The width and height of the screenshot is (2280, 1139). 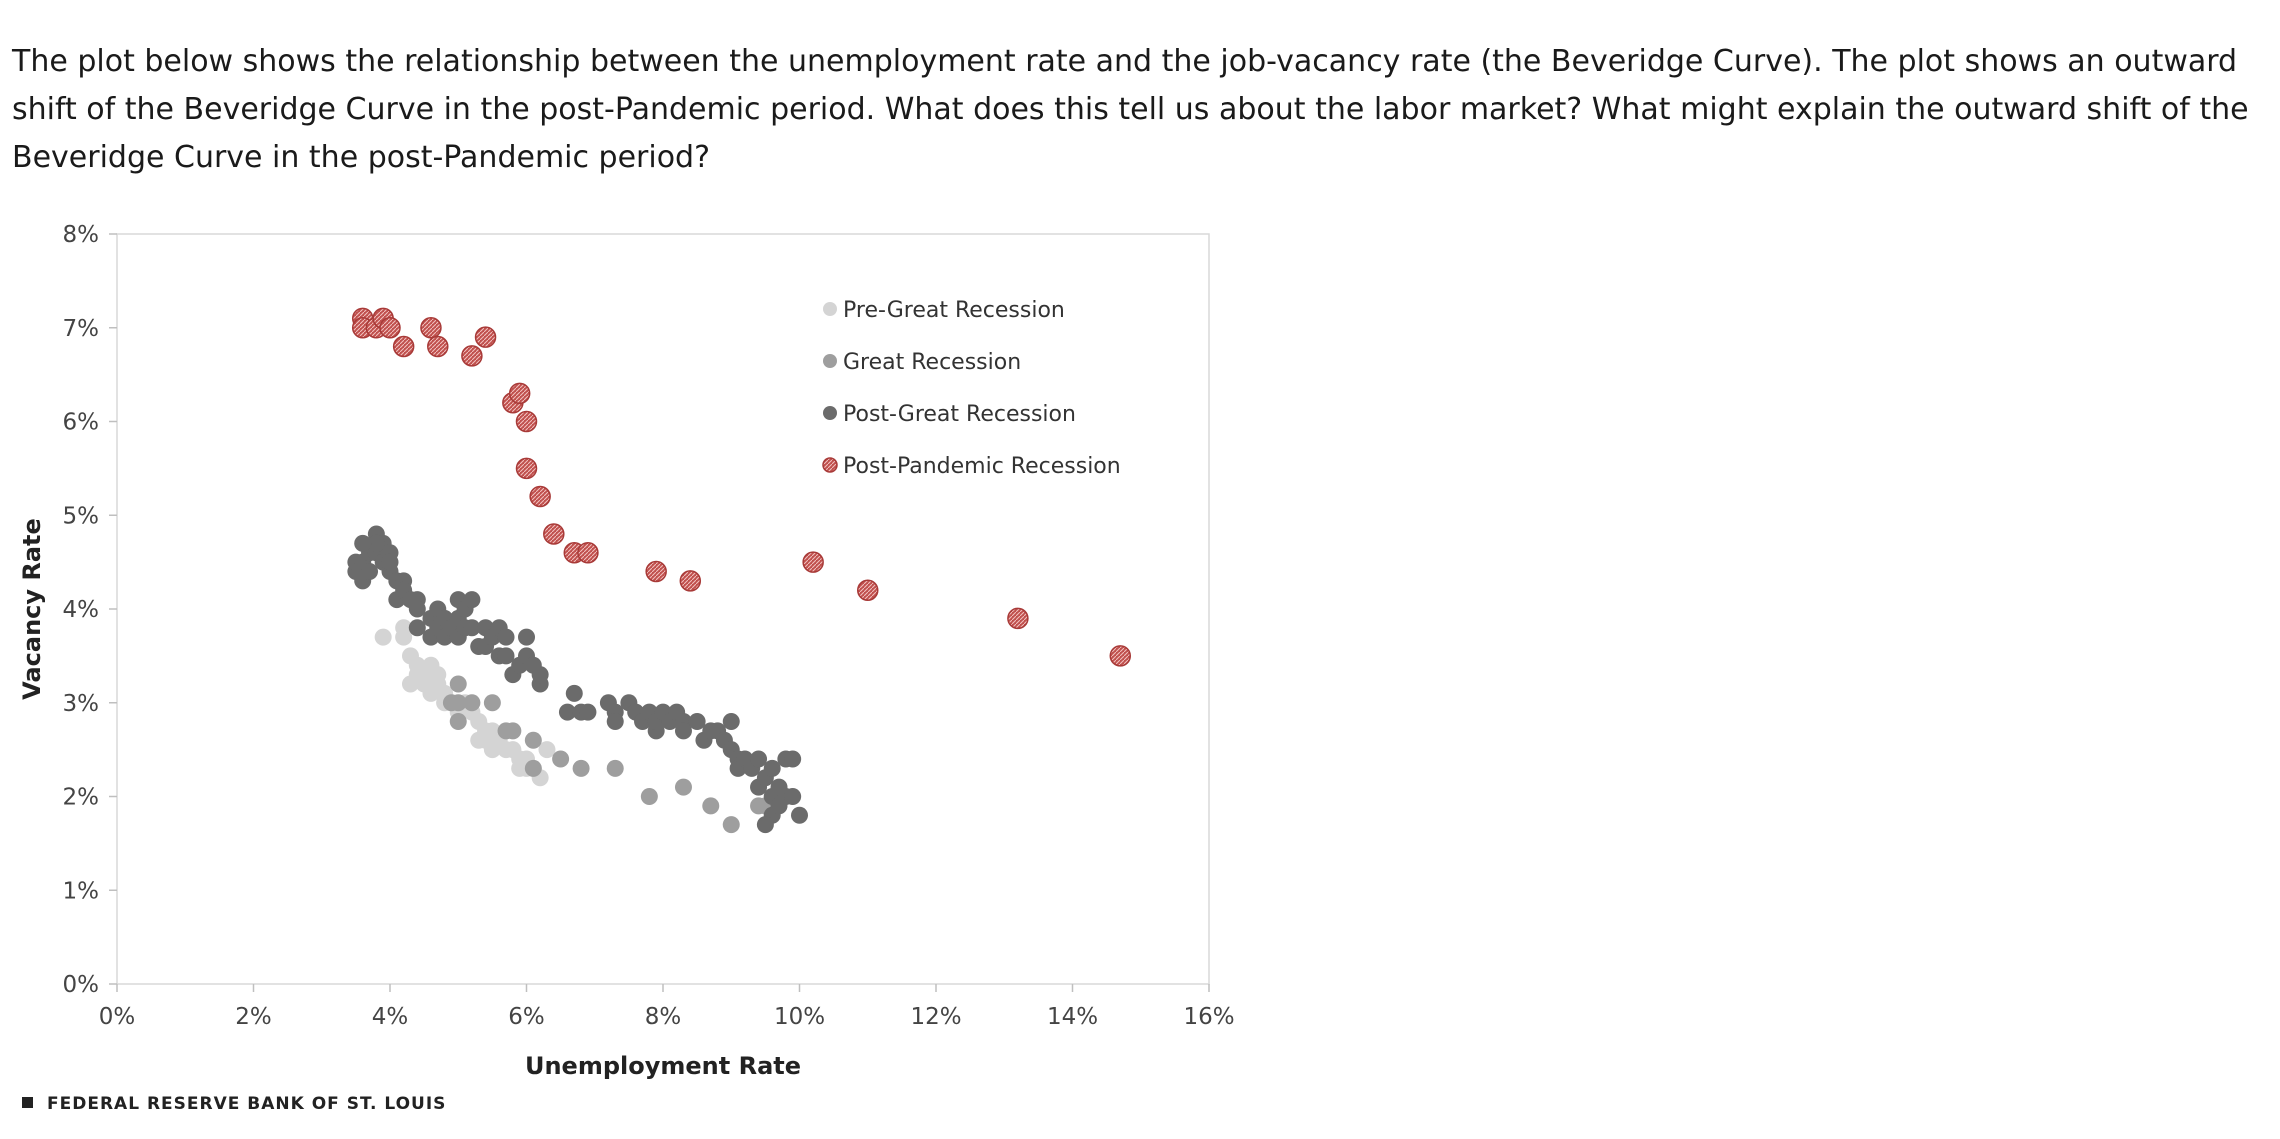 I want to click on x-tick-label: 8%, so click(x=663, y=1017).